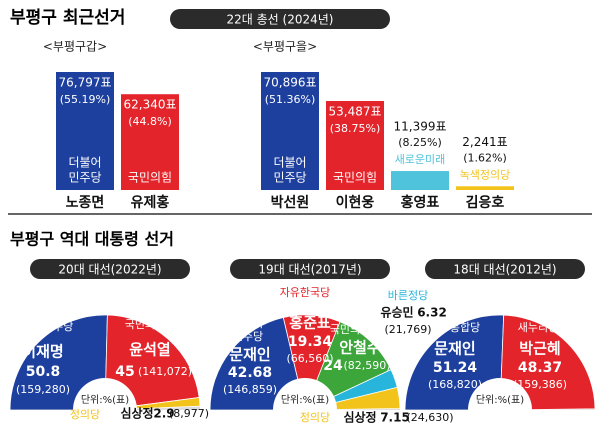 This screenshot has height=433, width=600. What do you see at coordinates (408, 295) in the screenshot?
I see `party-label: 바른정당` at bounding box center [408, 295].